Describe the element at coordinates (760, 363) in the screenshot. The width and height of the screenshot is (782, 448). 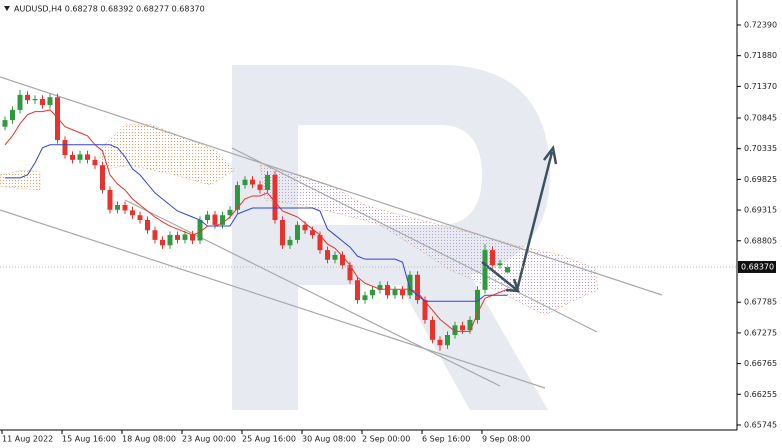
I see `y-tick-label: 0.66765` at that location.